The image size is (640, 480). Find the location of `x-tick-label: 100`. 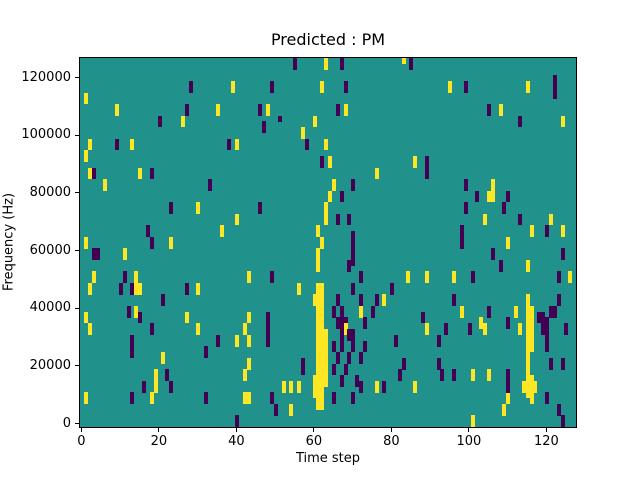

x-tick-label: 100 is located at coordinates (469, 441).